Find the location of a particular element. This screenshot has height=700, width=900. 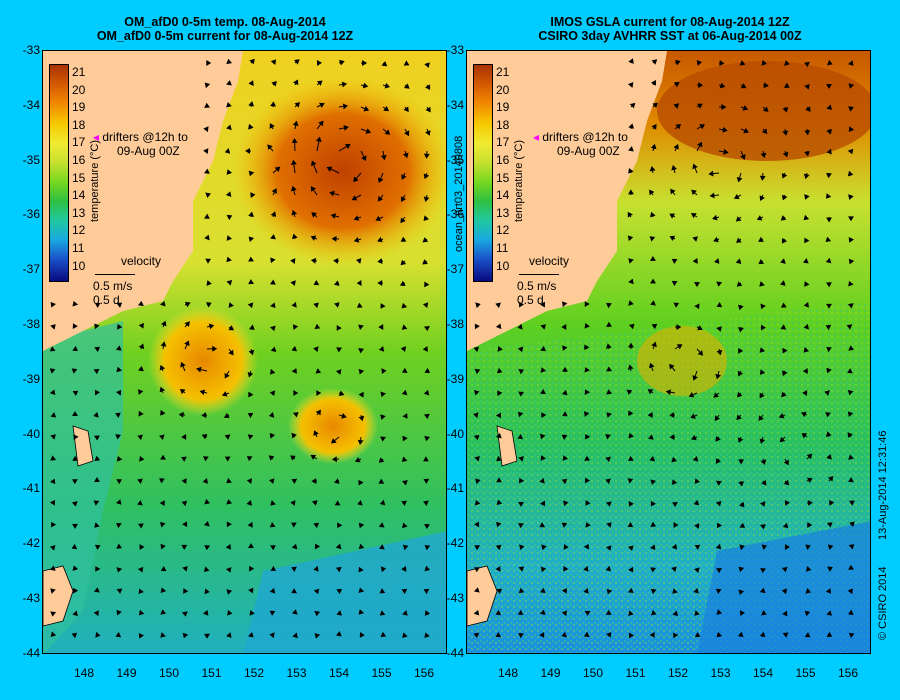

colorbar-tick-label: 11 is located at coordinates (78, 248).